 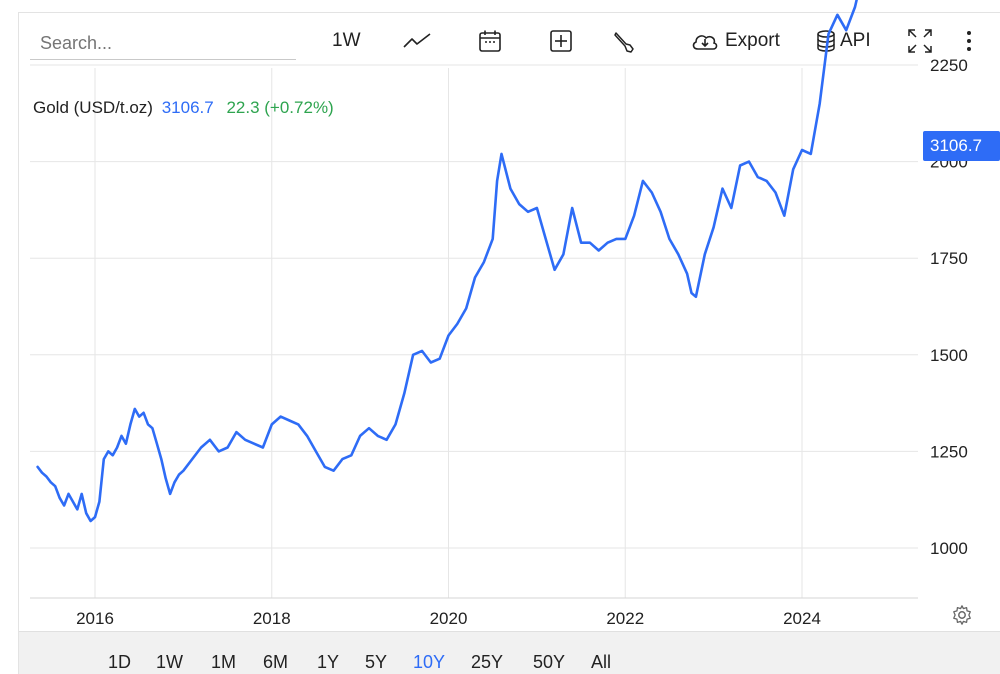 I want to click on x-tick-label: 2020, so click(x=449, y=618).